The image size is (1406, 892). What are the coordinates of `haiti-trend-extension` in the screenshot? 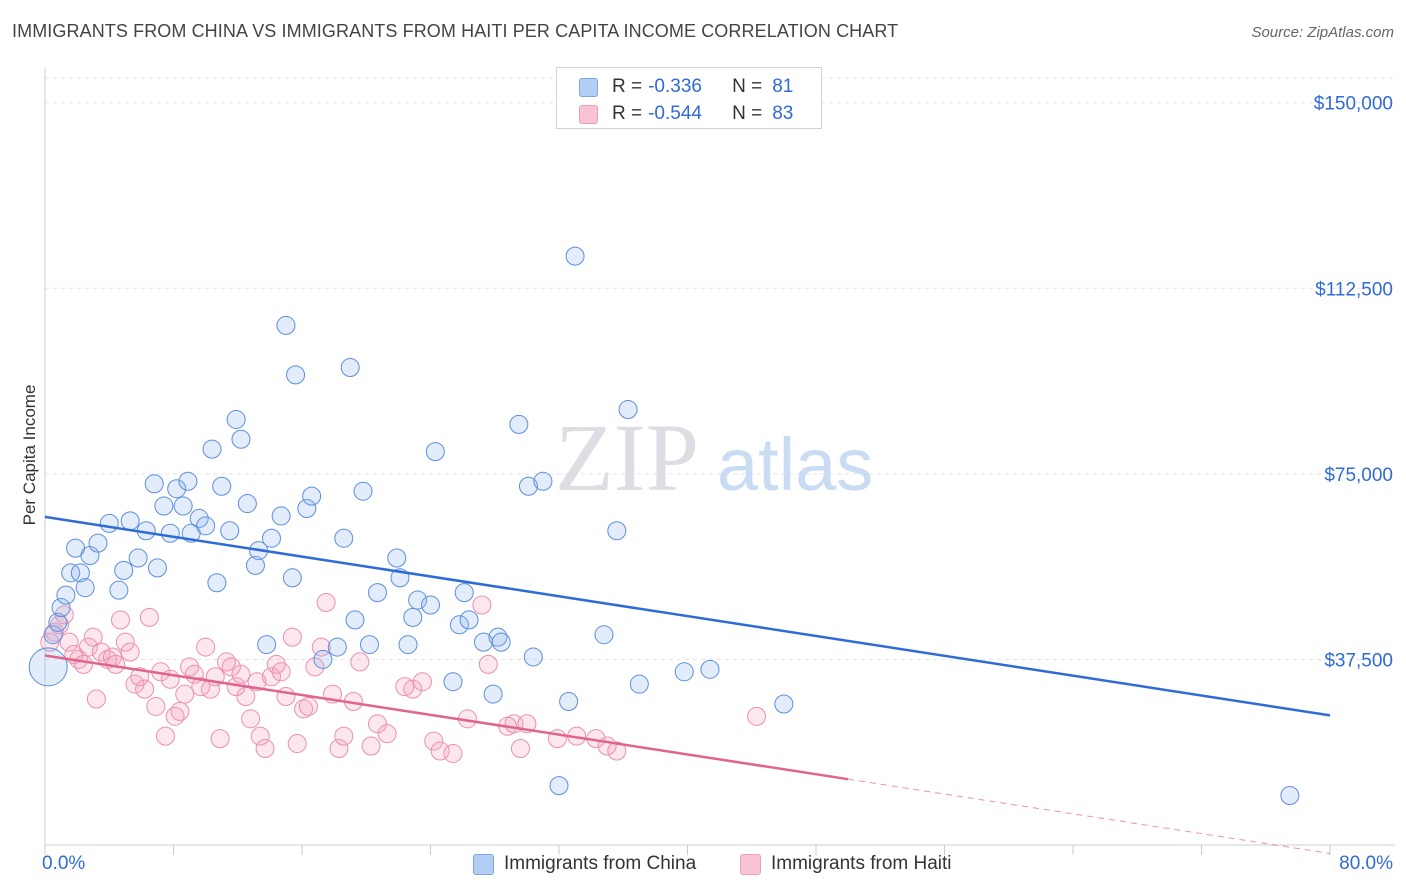 It's located at (1089, 816).